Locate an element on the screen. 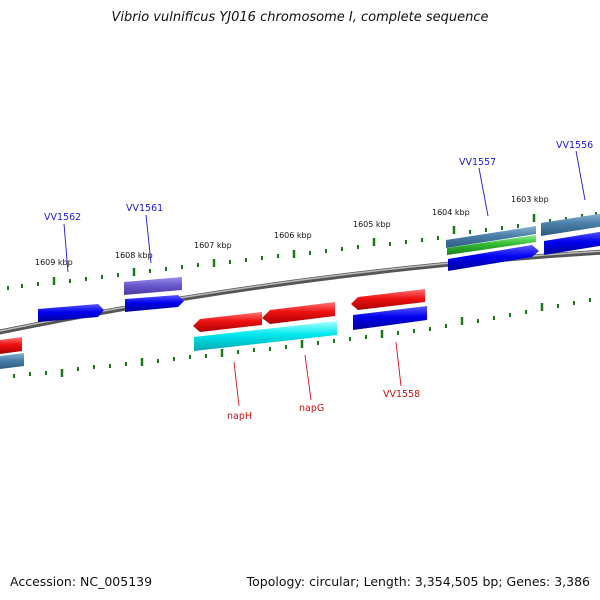 The image size is (600, 600). kbp-label-1606: 1606 kbp is located at coordinates (293, 235).